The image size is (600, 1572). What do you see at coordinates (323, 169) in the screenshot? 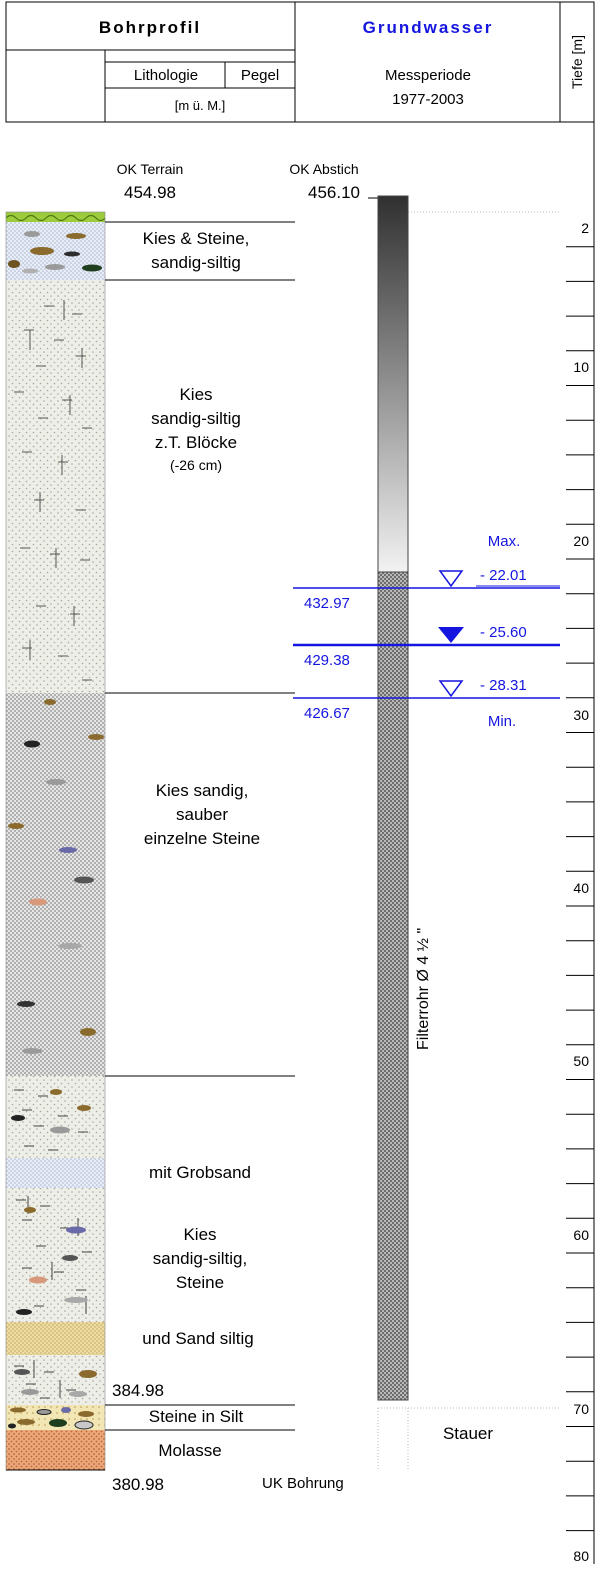
I see `ok-abstich-label: OK Abstich` at bounding box center [323, 169].